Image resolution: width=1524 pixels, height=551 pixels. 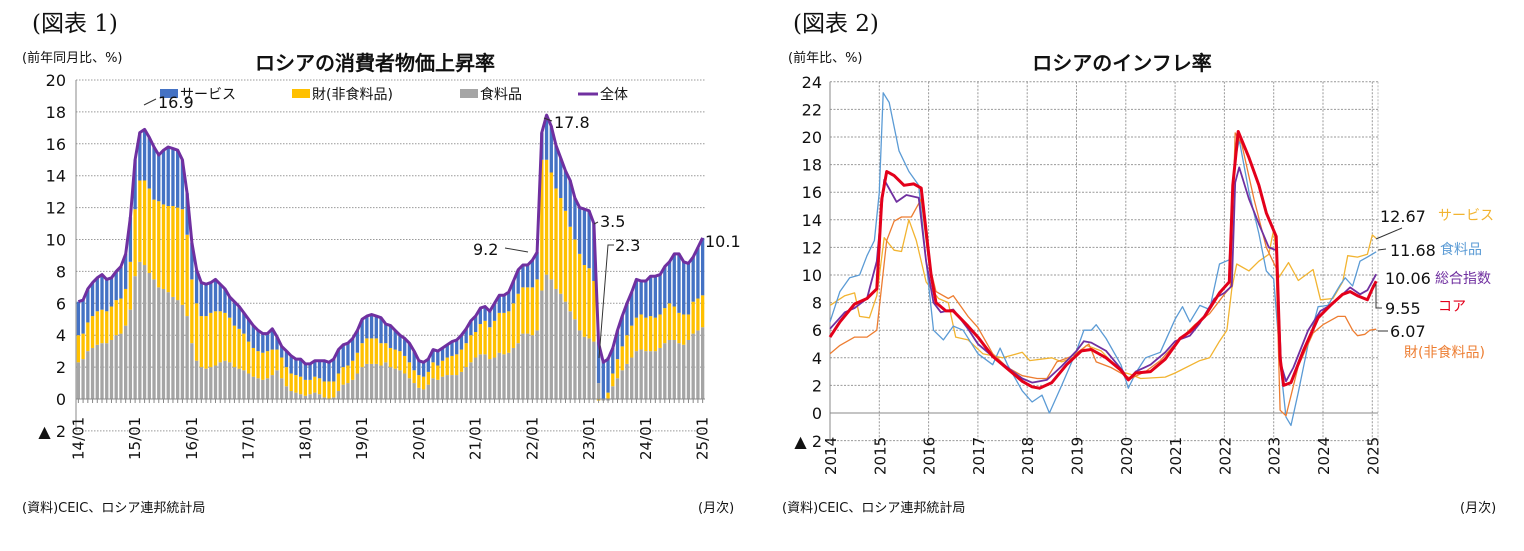 I want to click on x-tick-label: 2021, so click(x=1176, y=456).